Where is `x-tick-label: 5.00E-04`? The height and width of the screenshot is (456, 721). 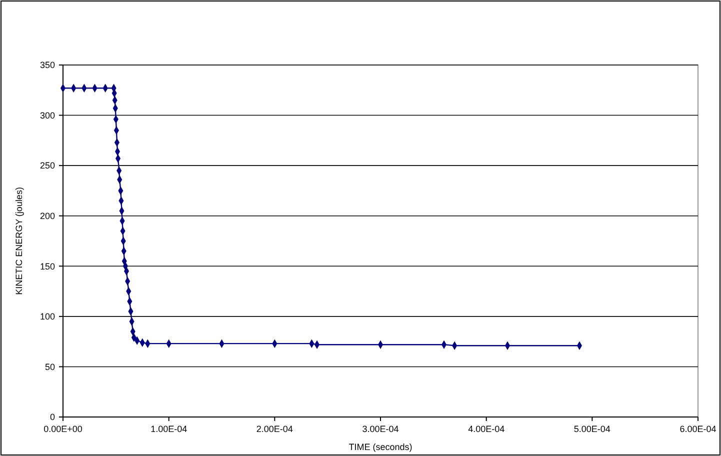 x-tick-label: 5.00E-04 is located at coordinates (592, 429).